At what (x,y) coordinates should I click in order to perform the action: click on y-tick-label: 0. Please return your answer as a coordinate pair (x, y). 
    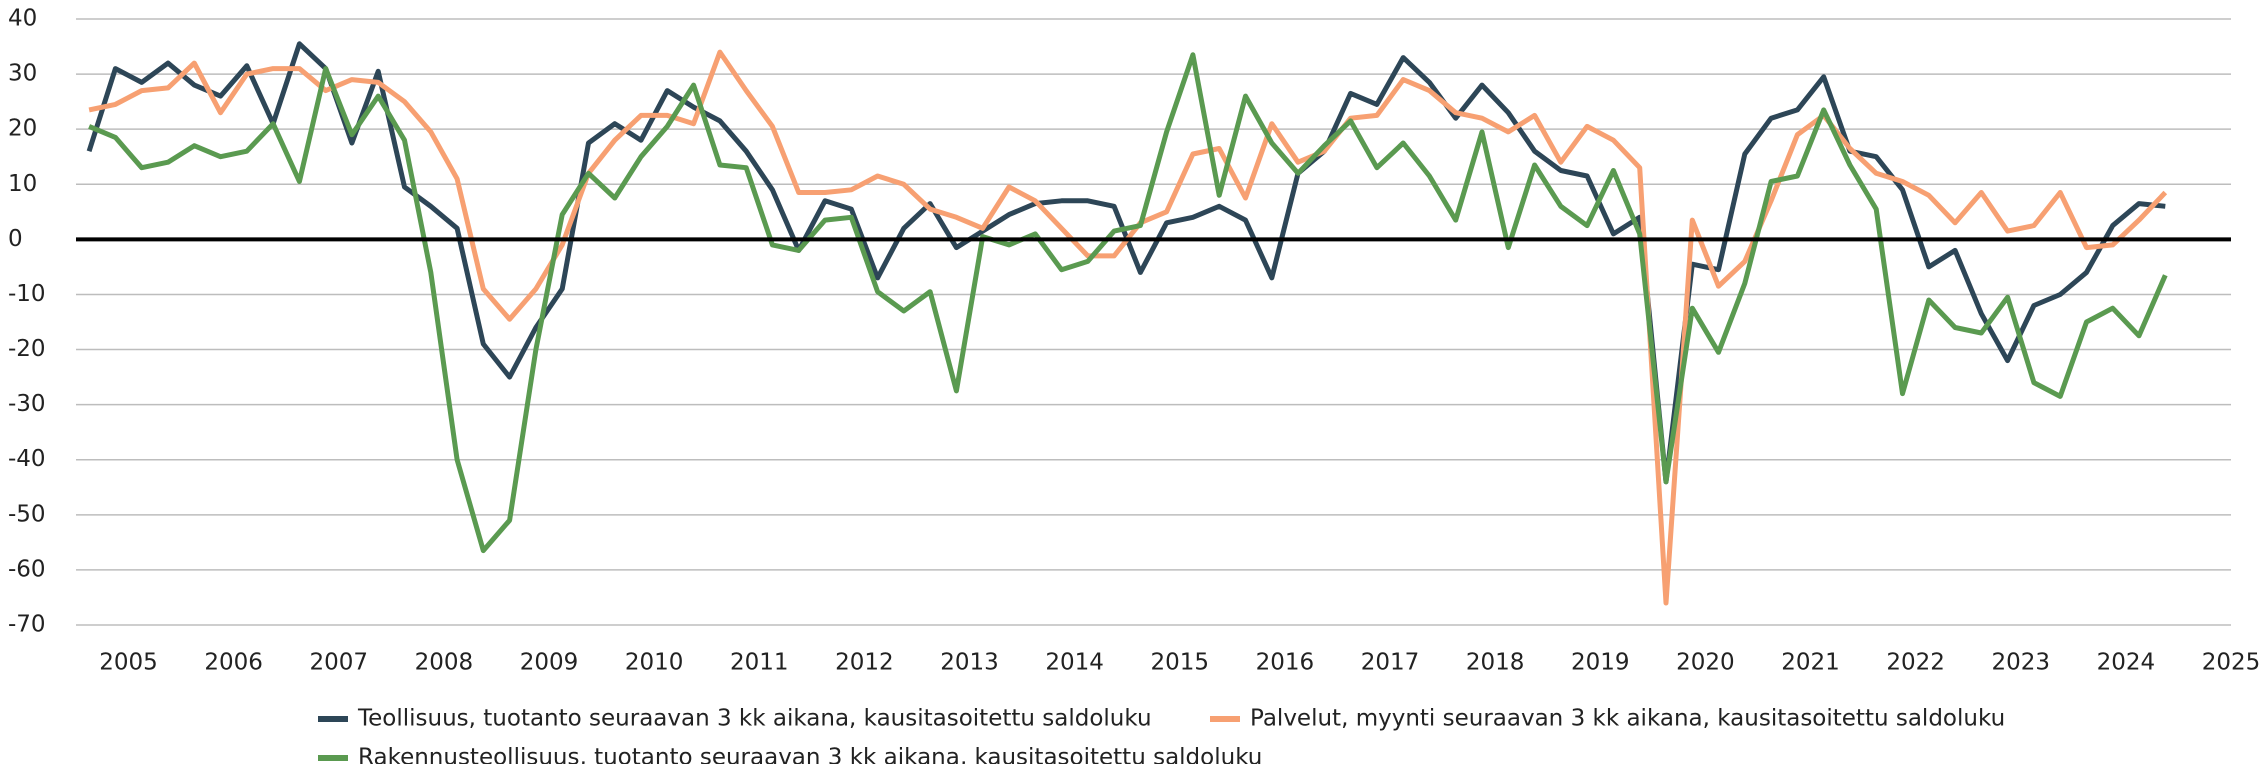
    Looking at the image, I should click on (15, 239).